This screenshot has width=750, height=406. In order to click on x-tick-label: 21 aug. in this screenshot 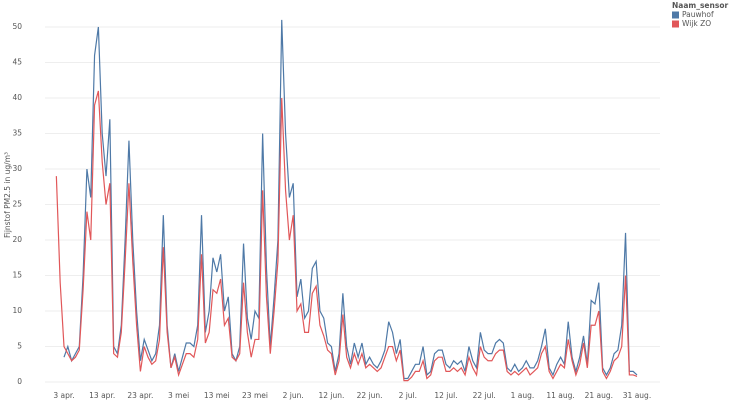, I will do `click(599, 395)`.